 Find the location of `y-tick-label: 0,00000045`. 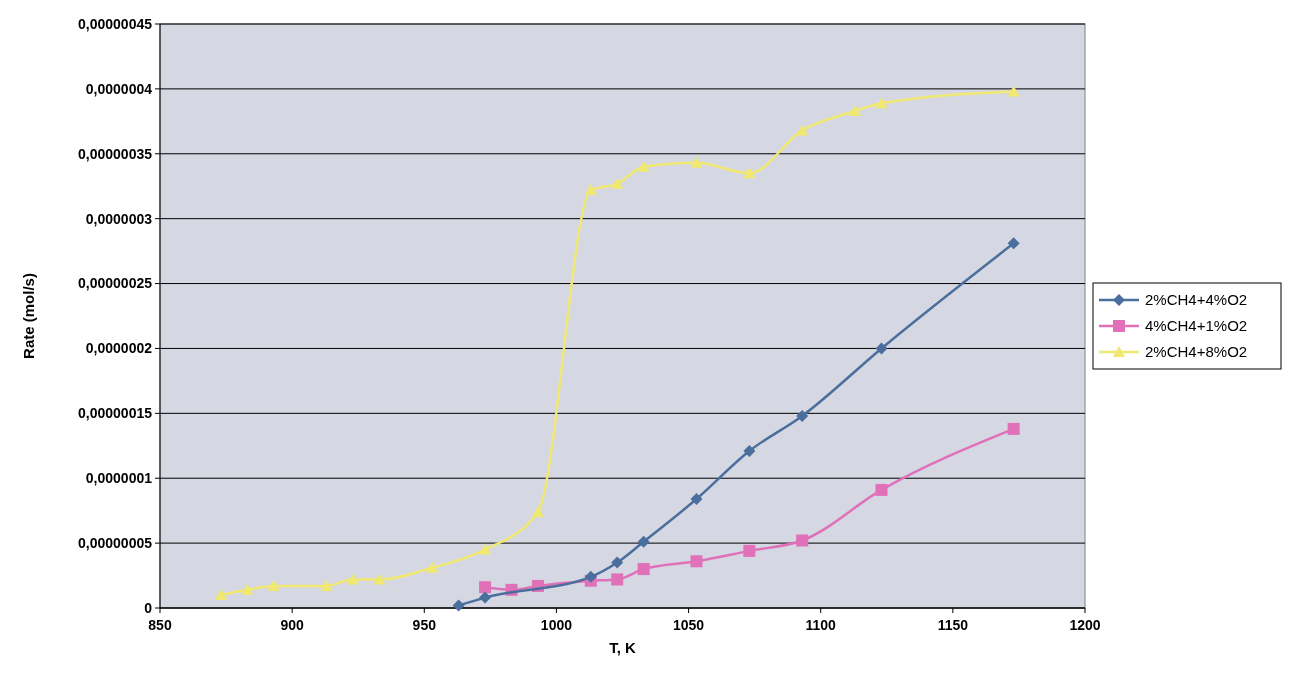

y-tick-label: 0,00000045 is located at coordinates (115, 23).